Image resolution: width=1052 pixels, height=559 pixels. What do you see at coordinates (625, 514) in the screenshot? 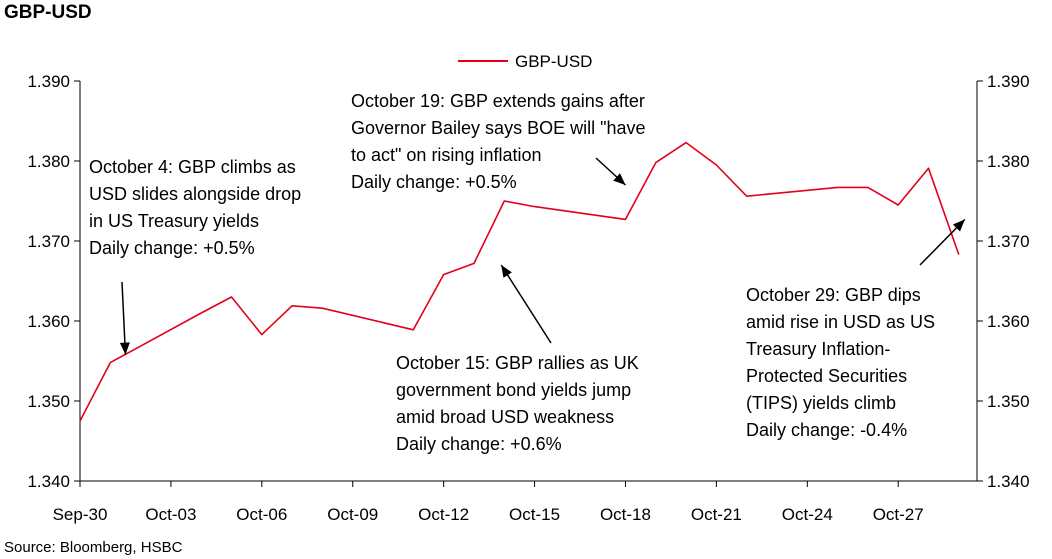
I see `x-tick-label: Oct-18` at bounding box center [625, 514].